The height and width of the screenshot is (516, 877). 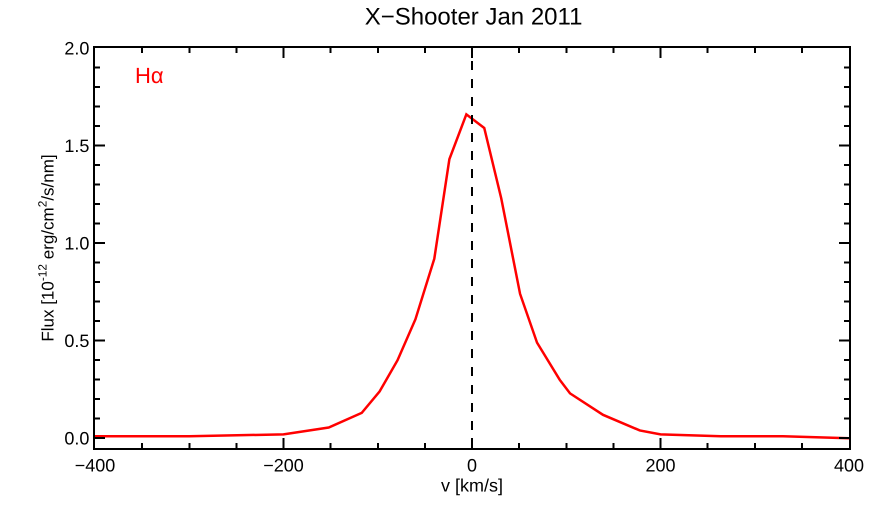 What do you see at coordinates (473, 17) in the screenshot?
I see `chart-title: X−Shooter Jan 2011` at bounding box center [473, 17].